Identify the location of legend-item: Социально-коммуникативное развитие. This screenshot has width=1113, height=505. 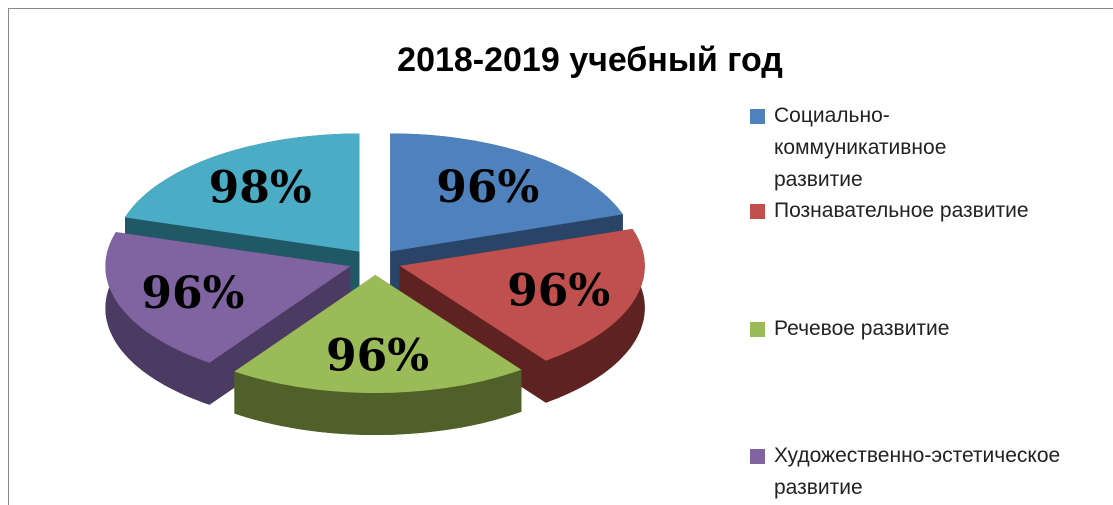
(927, 148).